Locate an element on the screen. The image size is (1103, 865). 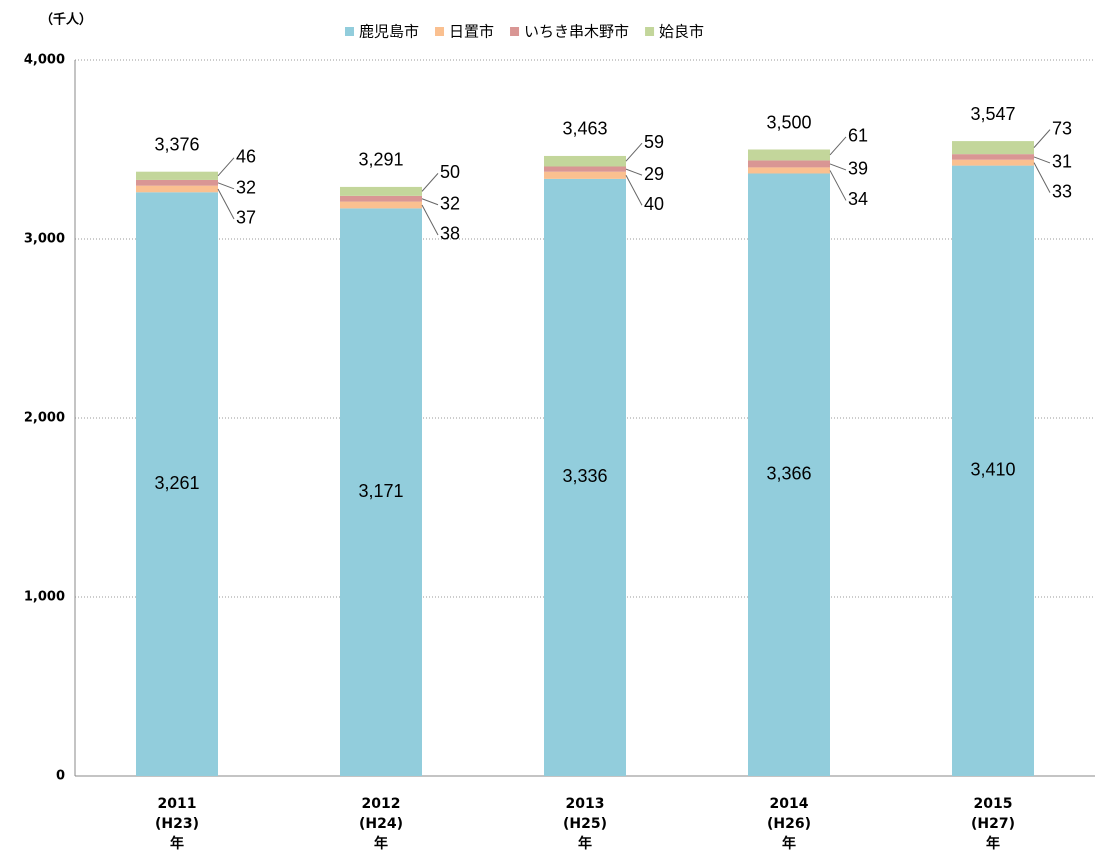
data-label: 73 is located at coordinates (1062, 128).